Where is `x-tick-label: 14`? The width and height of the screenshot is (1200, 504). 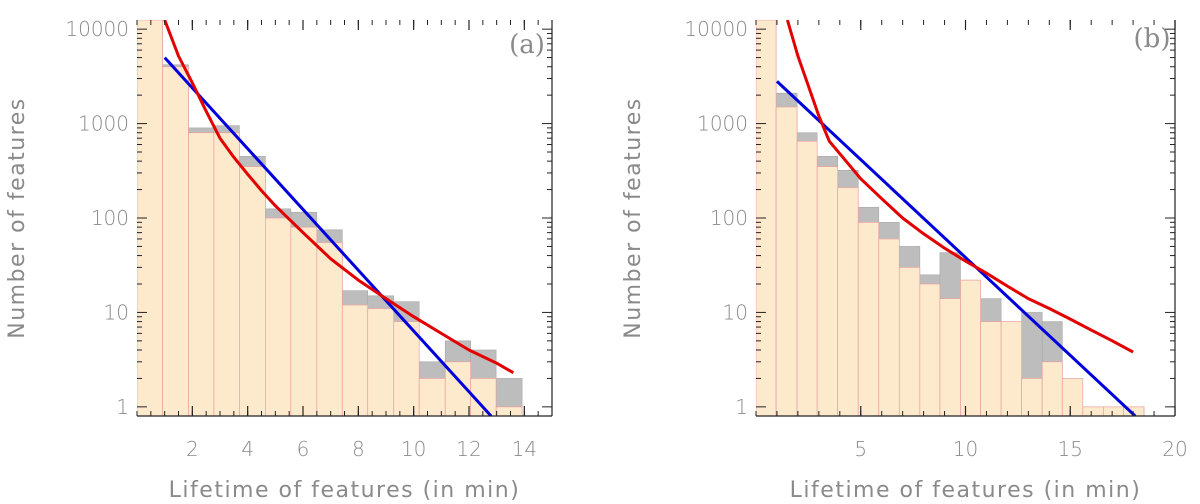 x-tick-label: 14 is located at coordinates (524, 449).